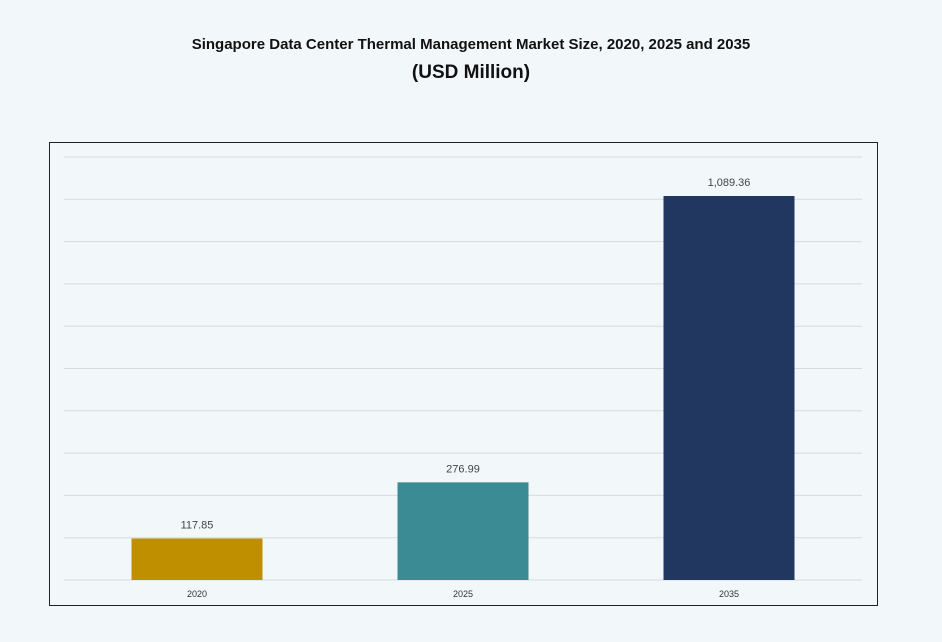 Image resolution: width=942 pixels, height=642 pixels. I want to click on x-tick-label-2020: 2020, so click(197, 594).